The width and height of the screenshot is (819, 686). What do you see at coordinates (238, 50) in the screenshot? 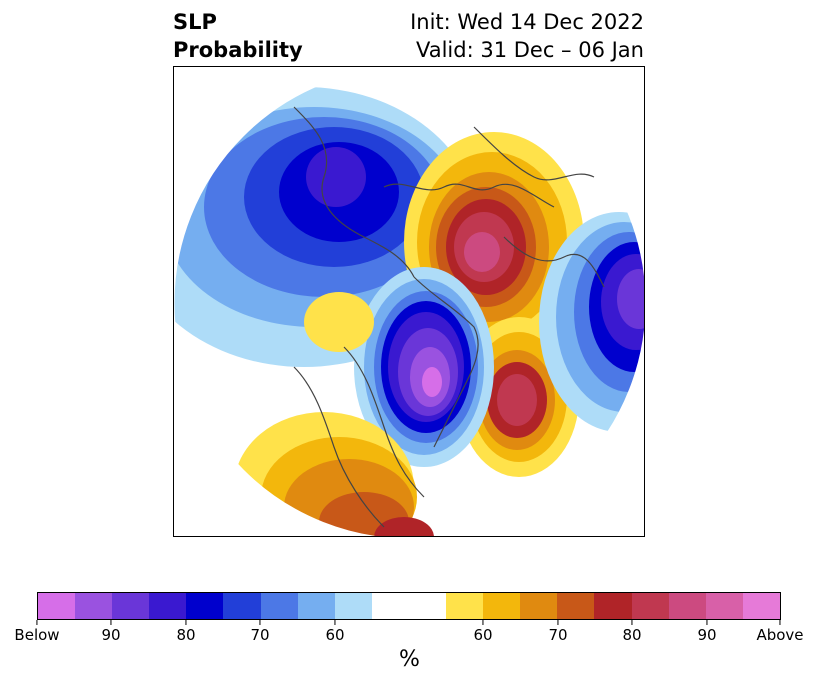
I see `product-label: Probability` at bounding box center [238, 50].